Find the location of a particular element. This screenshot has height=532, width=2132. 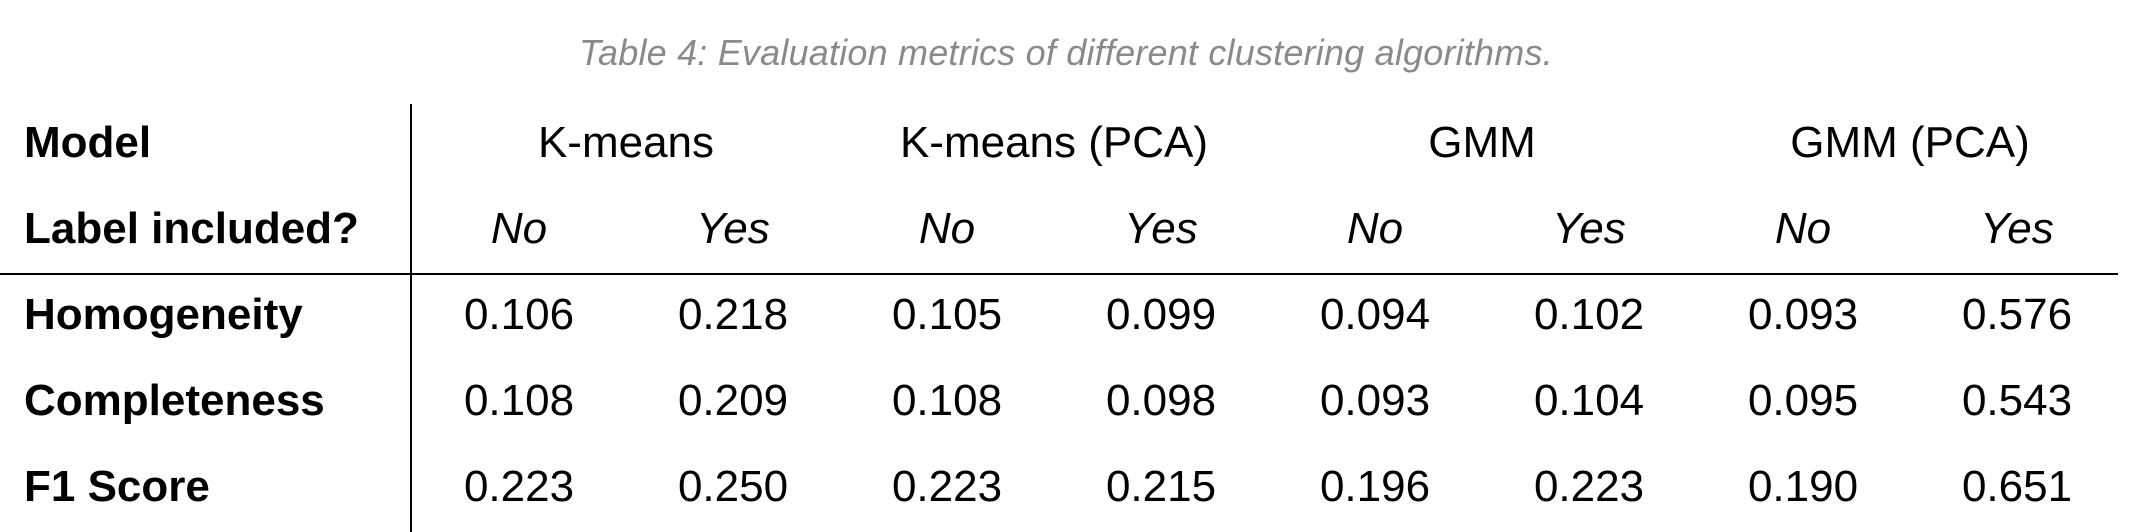

table-cell: 0.098 is located at coordinates (1161, 400).